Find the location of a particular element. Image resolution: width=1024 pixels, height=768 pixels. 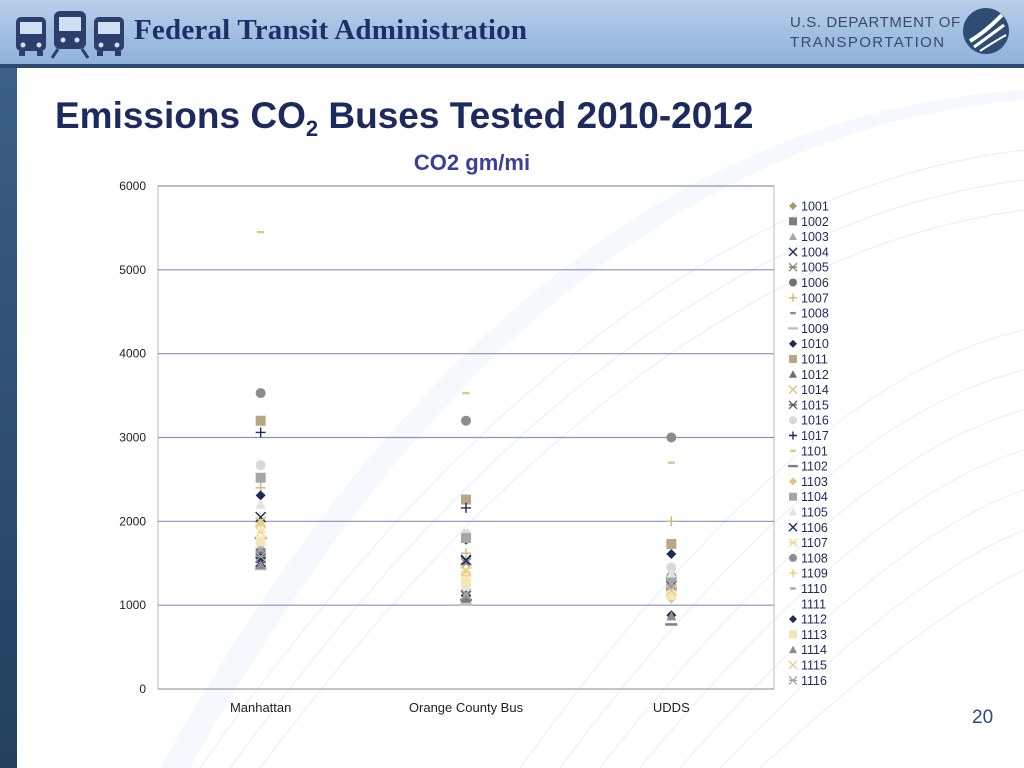

legend-item: 1015 is located at coordinates (808, 405).